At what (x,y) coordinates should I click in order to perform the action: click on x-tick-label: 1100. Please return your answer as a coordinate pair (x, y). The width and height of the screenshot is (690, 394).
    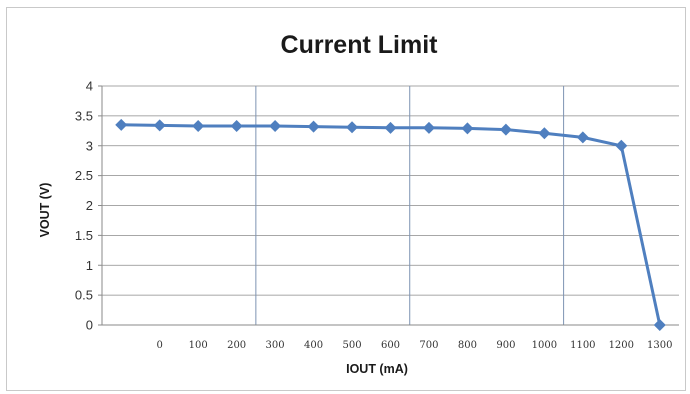
    Looking at the image, I should click on (582, 345).